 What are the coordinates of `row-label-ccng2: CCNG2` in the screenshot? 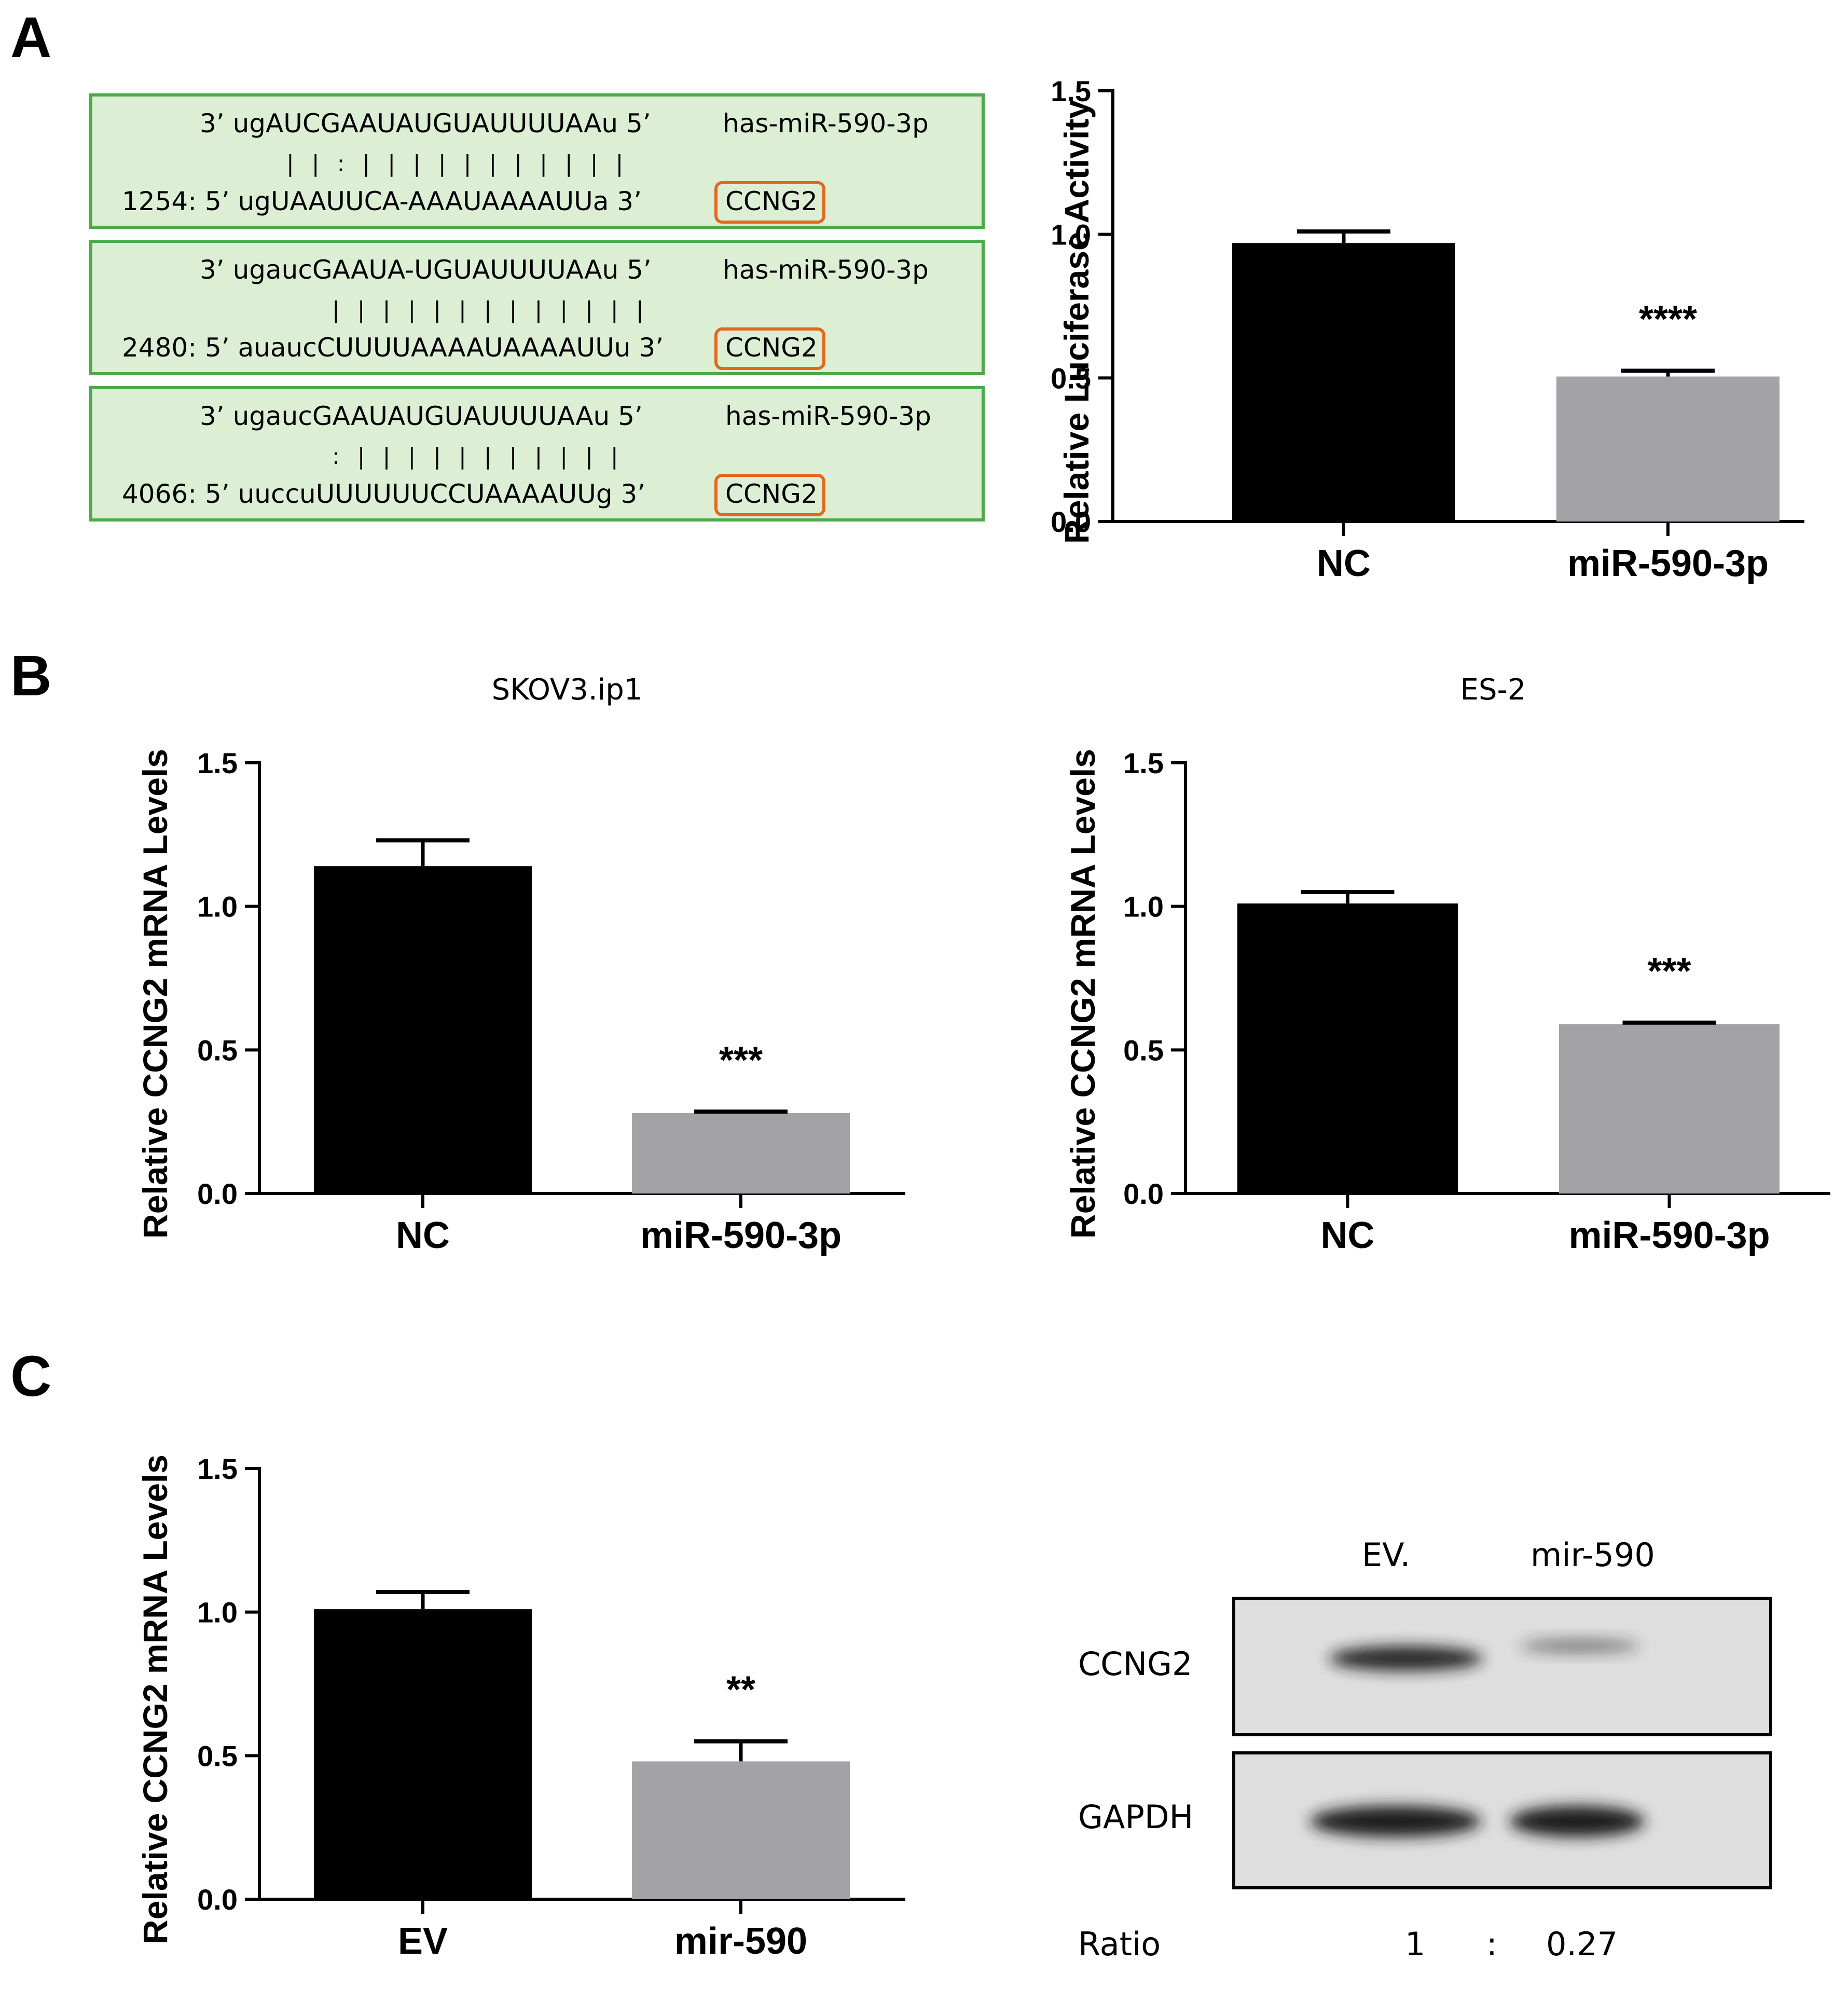 It's located at (1135, 1664).